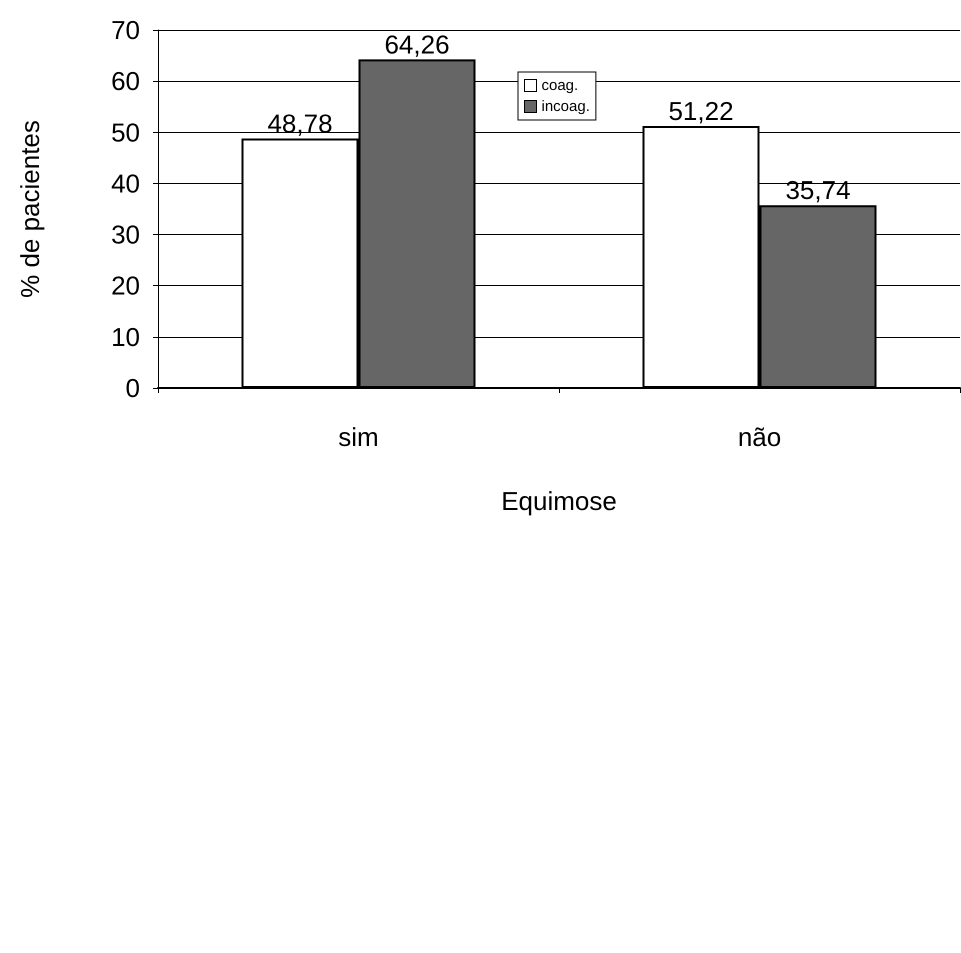 This screenshot has height=953, width=961. What do you see at coordinates (760, 437) in the screenshot?
I see `x-tick-label: não` at bounding box center [760, 437].